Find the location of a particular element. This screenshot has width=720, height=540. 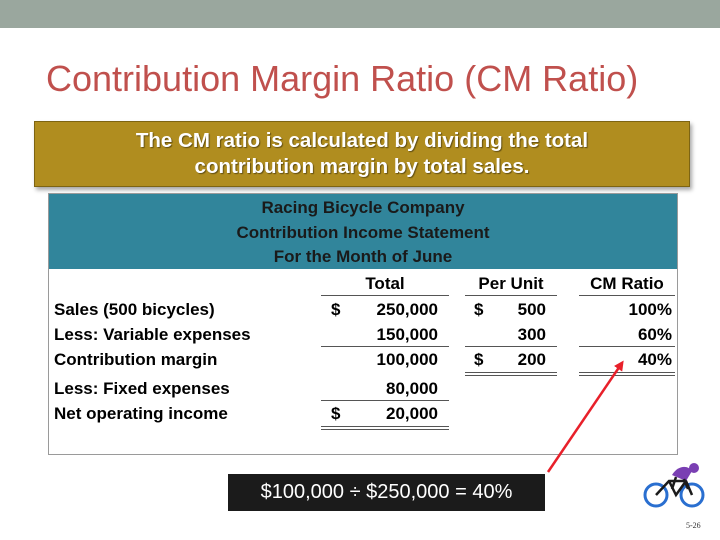

double-rule-per-unit is located at coordinates (511, 374).